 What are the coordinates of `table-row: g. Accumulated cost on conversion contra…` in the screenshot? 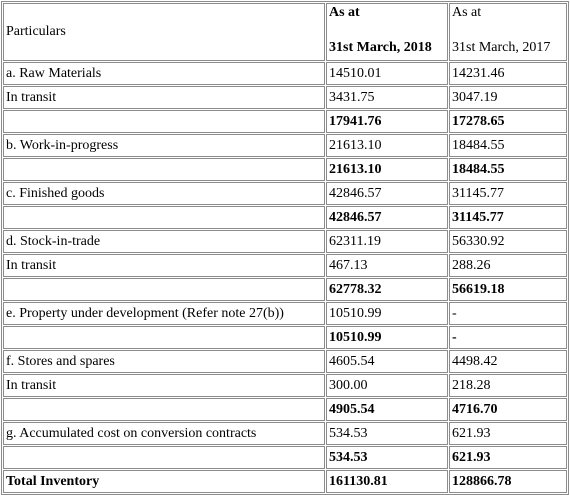 It's located at (285, 433).